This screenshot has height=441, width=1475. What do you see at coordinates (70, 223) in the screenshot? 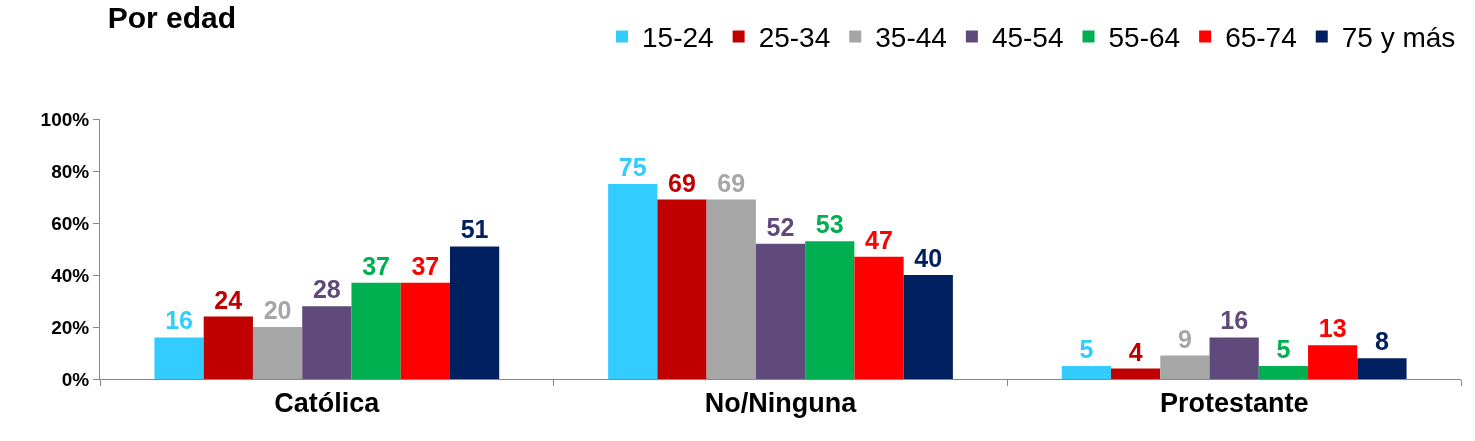
I see `y-tick-label: 60%` at bounding box center [70, 223].